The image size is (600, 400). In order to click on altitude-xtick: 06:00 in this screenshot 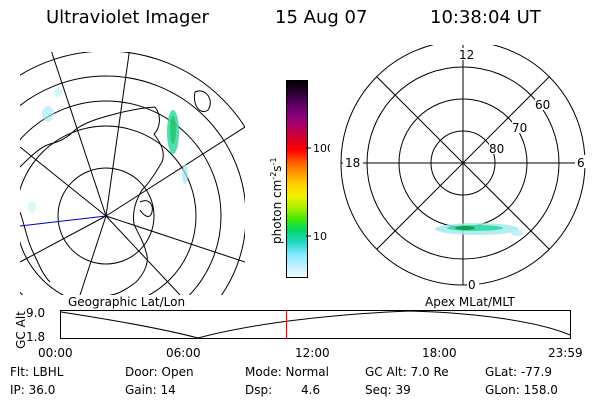, I will do `click(183, 353)`.